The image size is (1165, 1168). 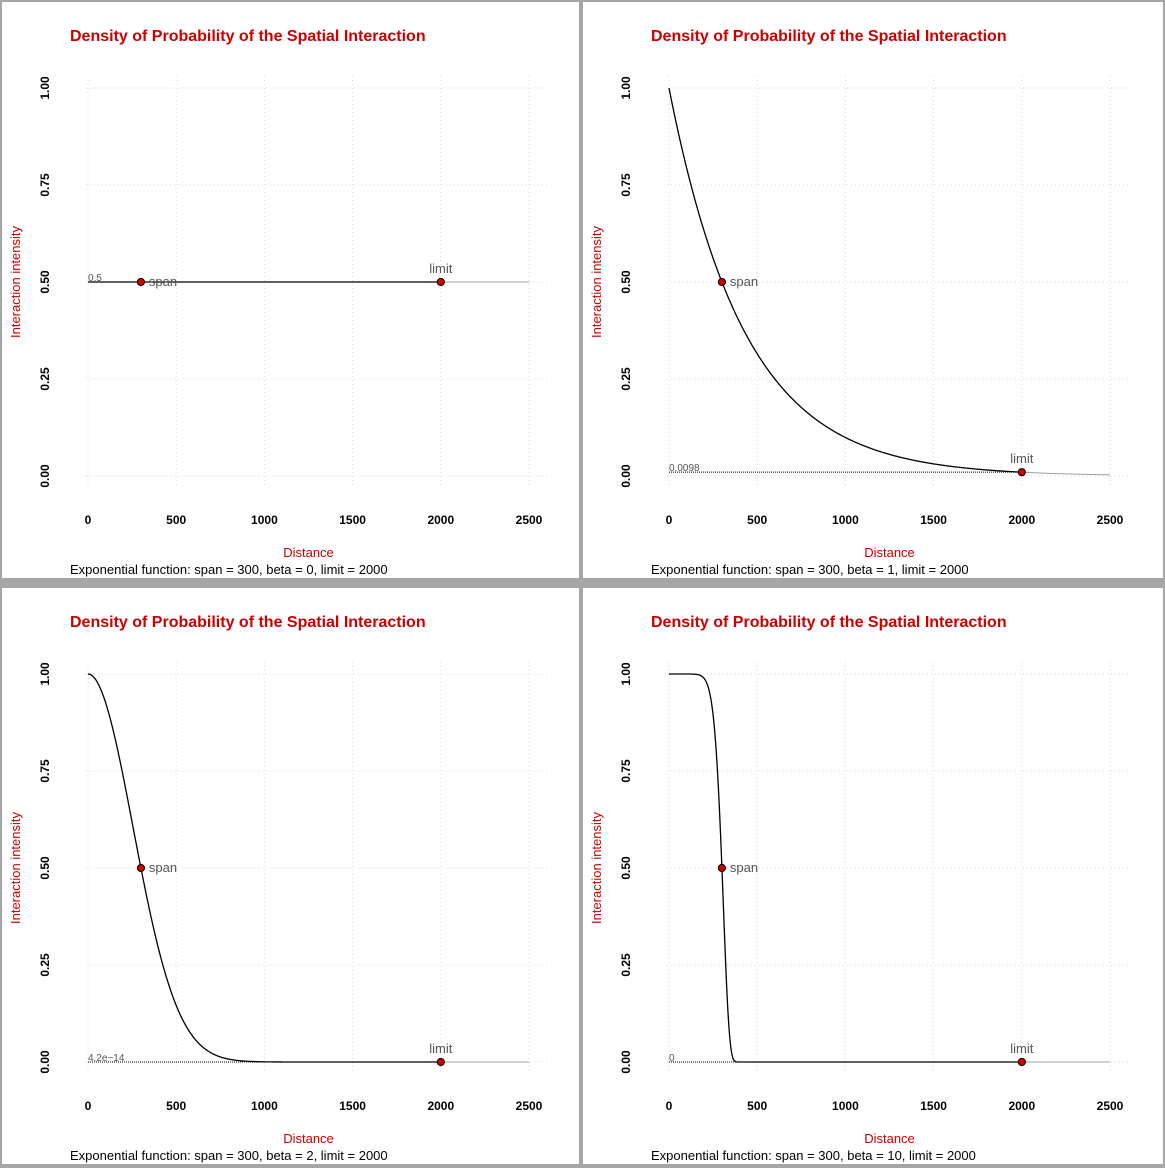 What do you see at coordinates (684, 468) in the screenshot?
I see `limit-value-label: 0.0098` at bounding box center [684, 468].